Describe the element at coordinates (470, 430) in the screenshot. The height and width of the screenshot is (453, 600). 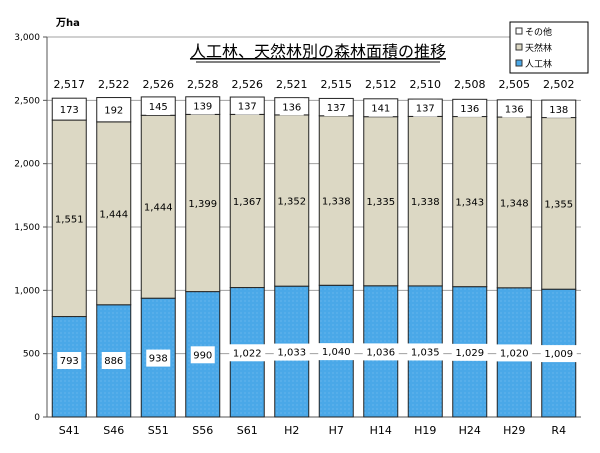
I see `x-tick-label: H24` at that location.